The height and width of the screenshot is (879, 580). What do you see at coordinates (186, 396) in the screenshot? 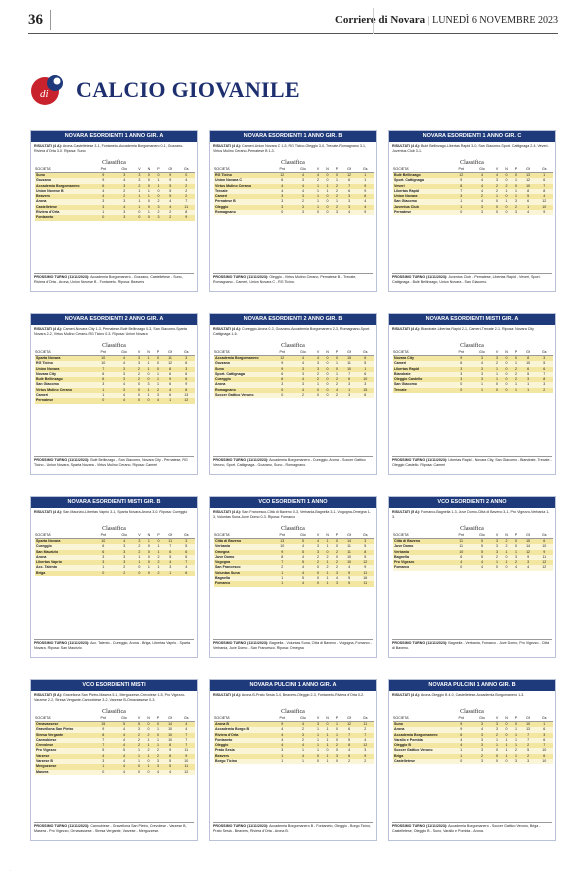
I see `stat-cell: 13` at bounding box center [186, 396].